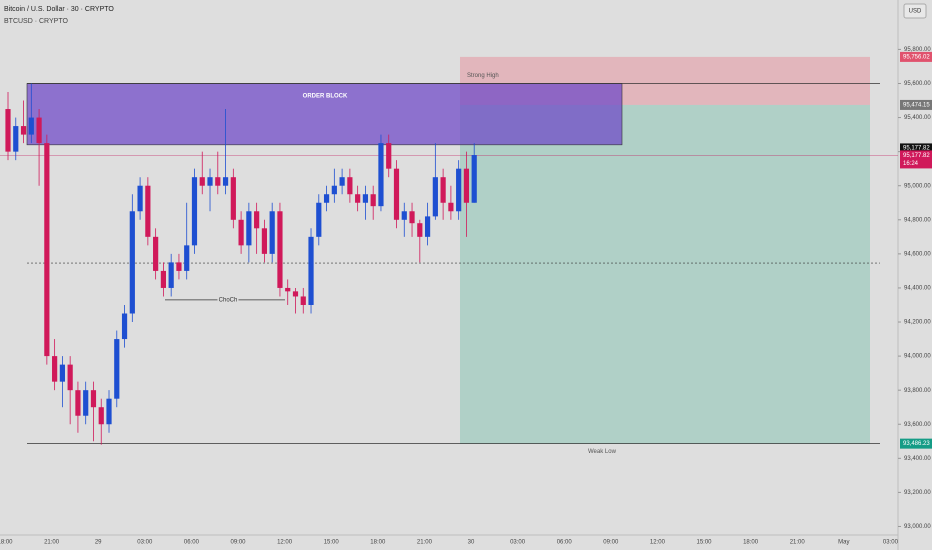 Image resolution: width=932 pixels, height=550 pixels. What do you see at coordinates (602, 452) in the screenshot?
I see `weak-low-label: Weak Low` at bounding box center [602, 452].